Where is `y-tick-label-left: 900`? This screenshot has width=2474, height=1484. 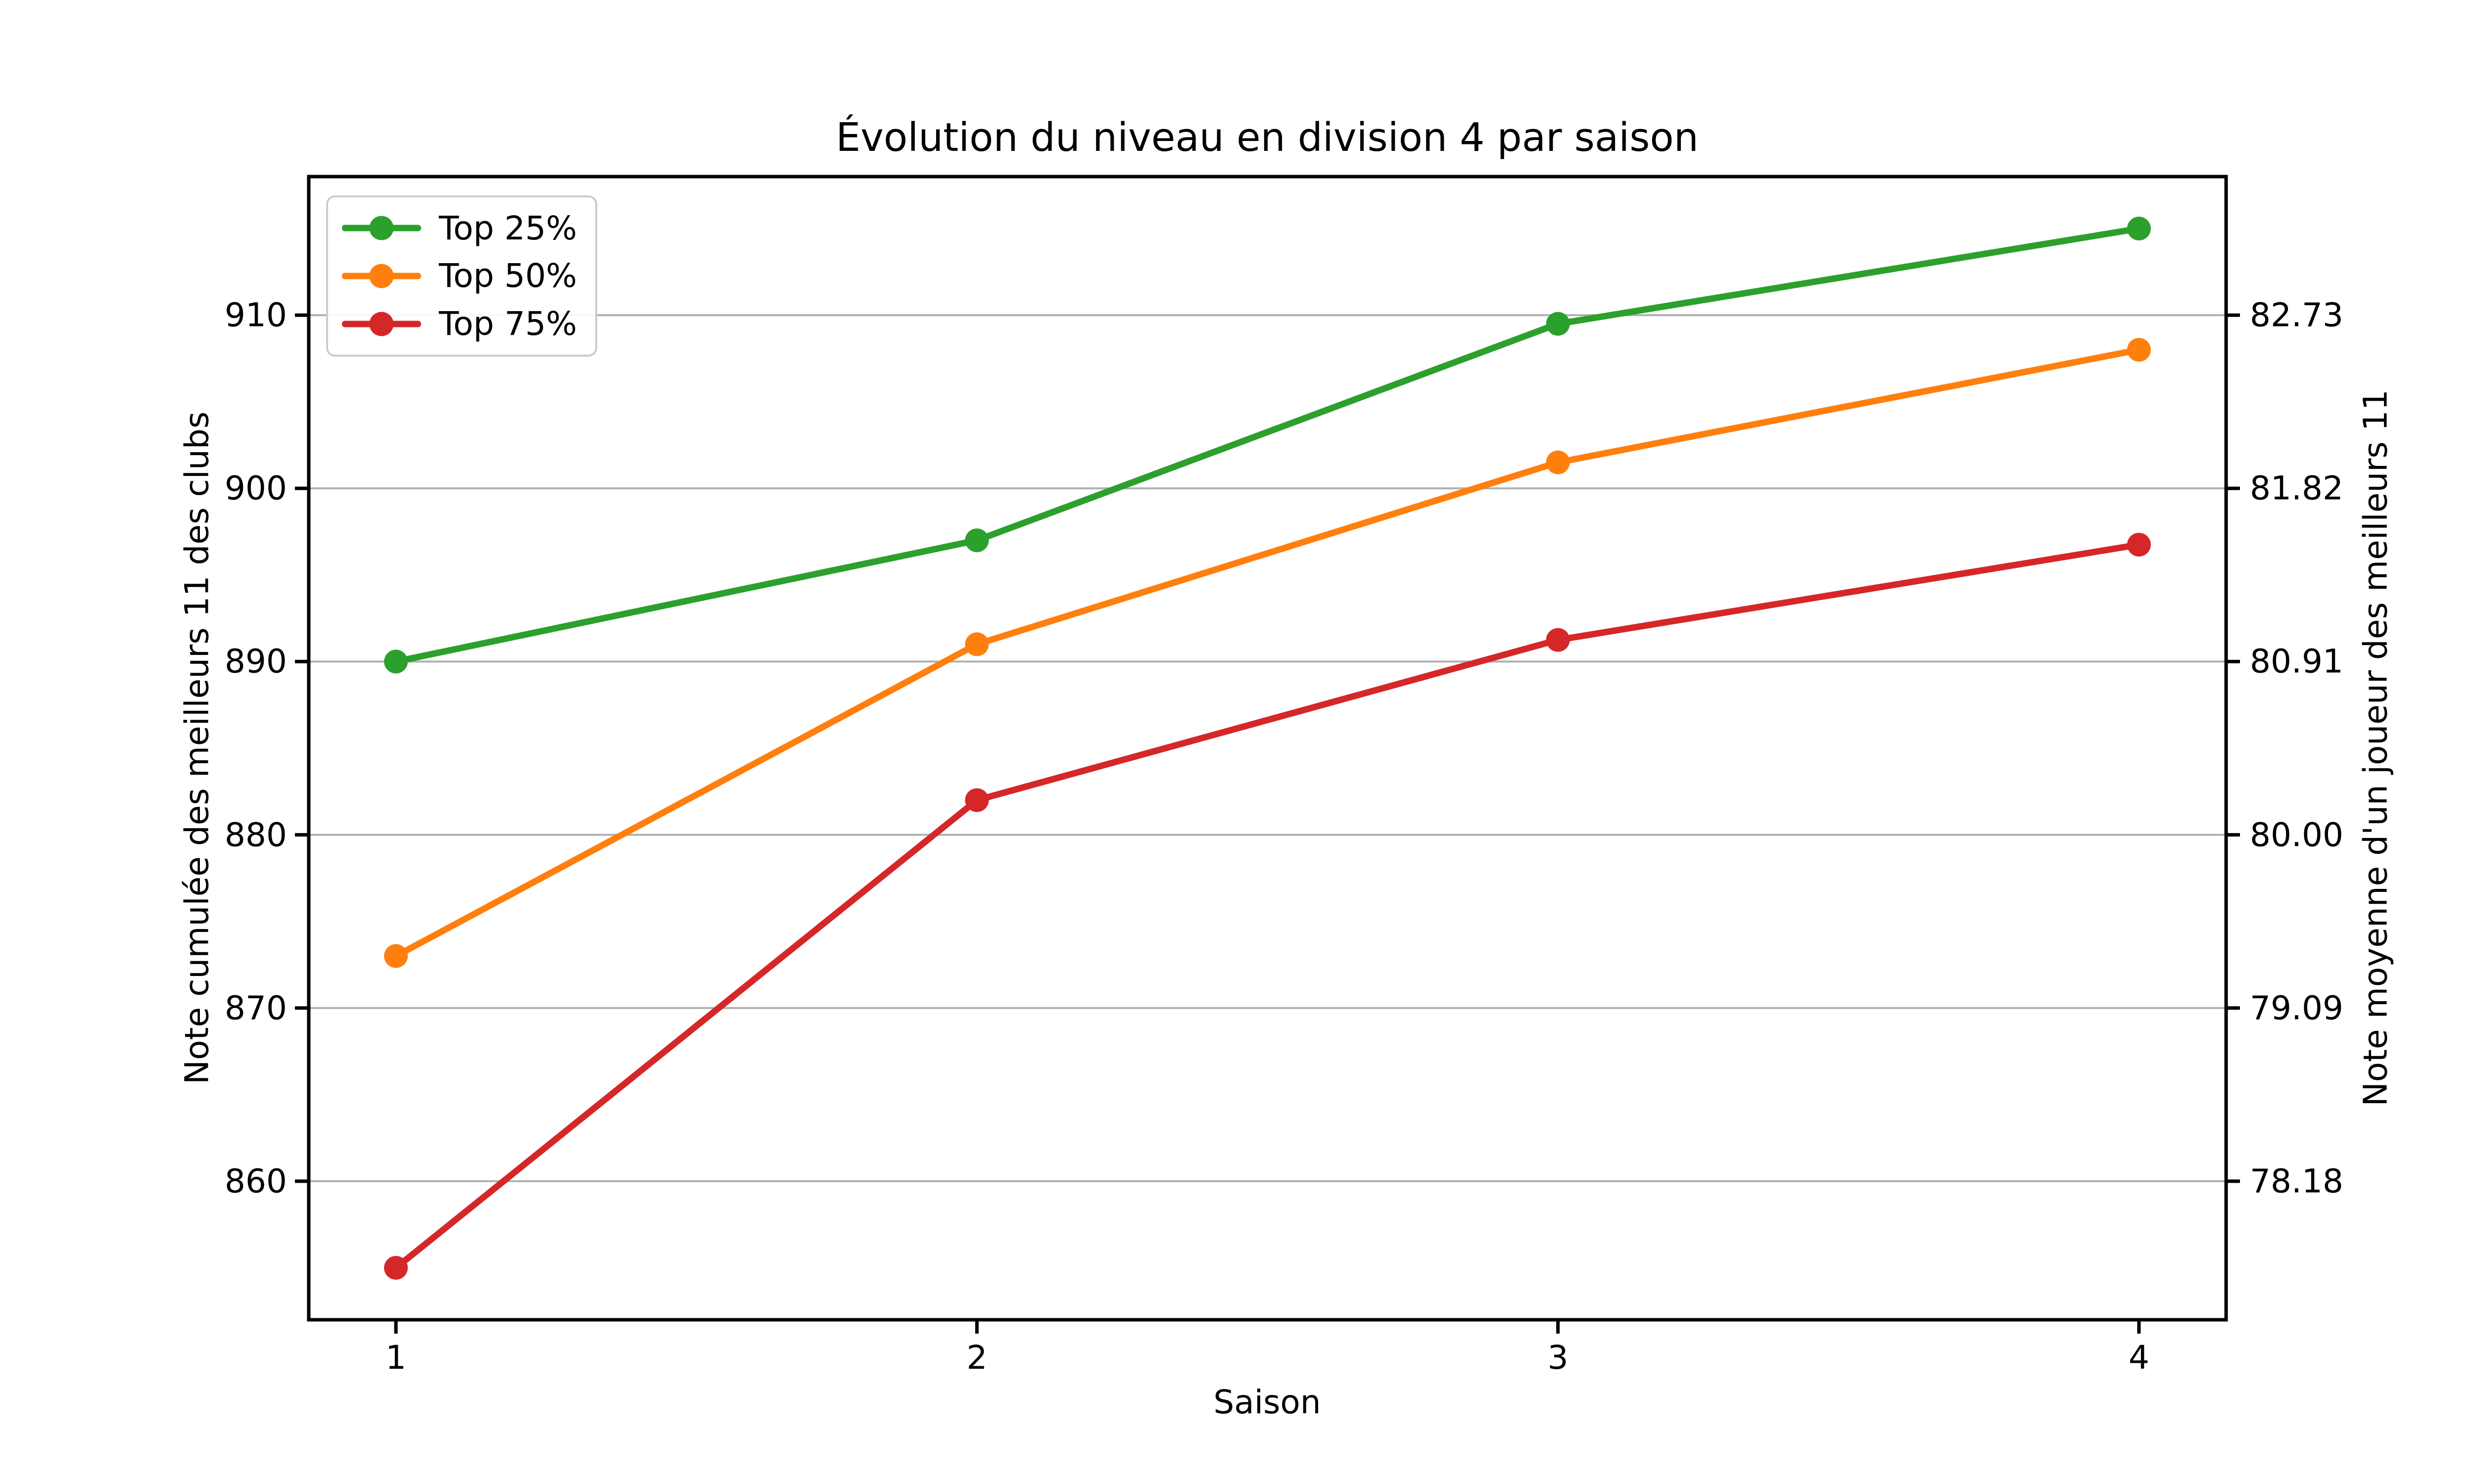 y-tick-label-left: 900 is located at coordinates (256, 488).